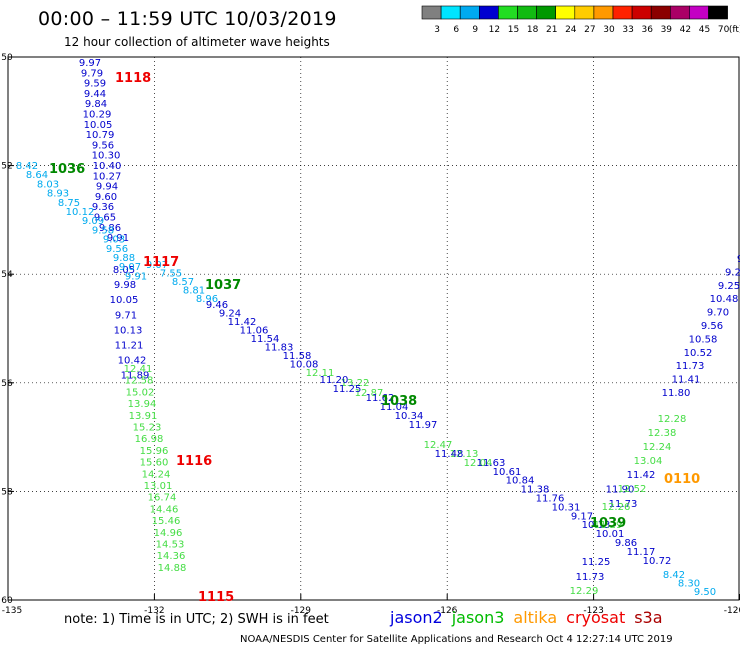 This screenshot has height=650, width=740. What do you see at coordinates (423, 425) in the screenshot?
I see `wave-height-value: 11.97` at bounding box center [423, 425].